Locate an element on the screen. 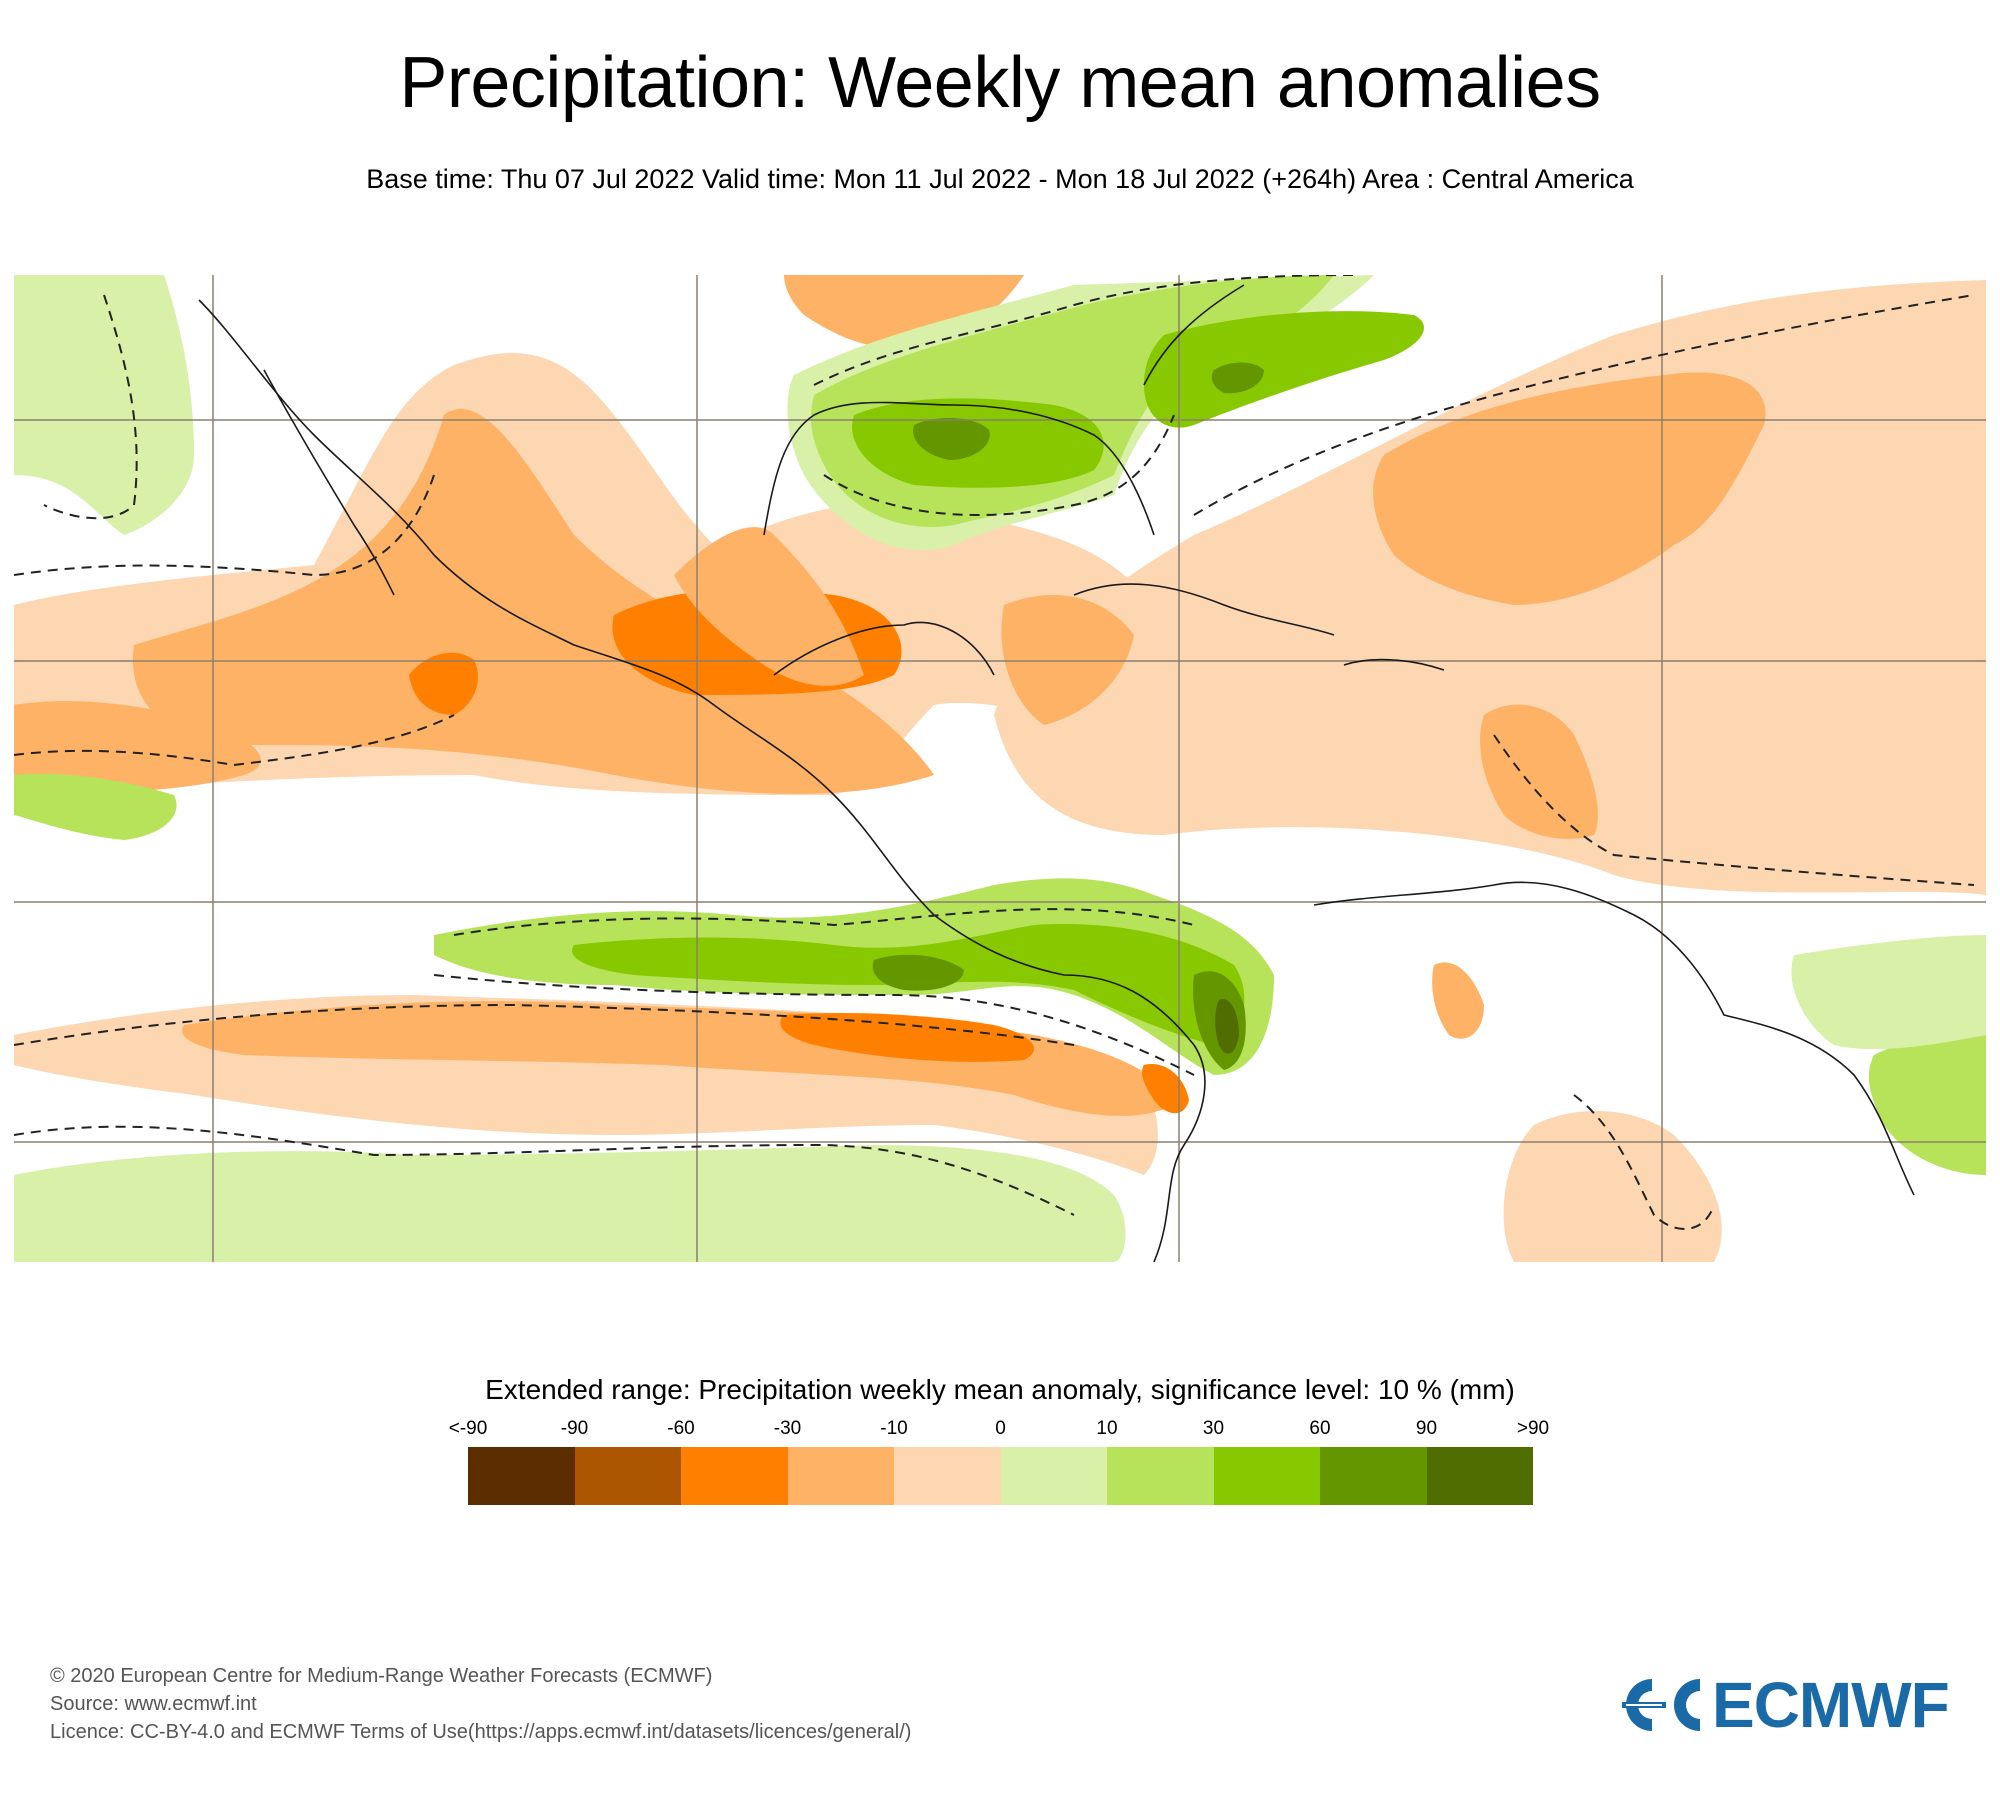 The height and width of the screenshot is (1800, 2000). anomaly-region-southeast-pacific-wet is located at coordinates (570, 1203).